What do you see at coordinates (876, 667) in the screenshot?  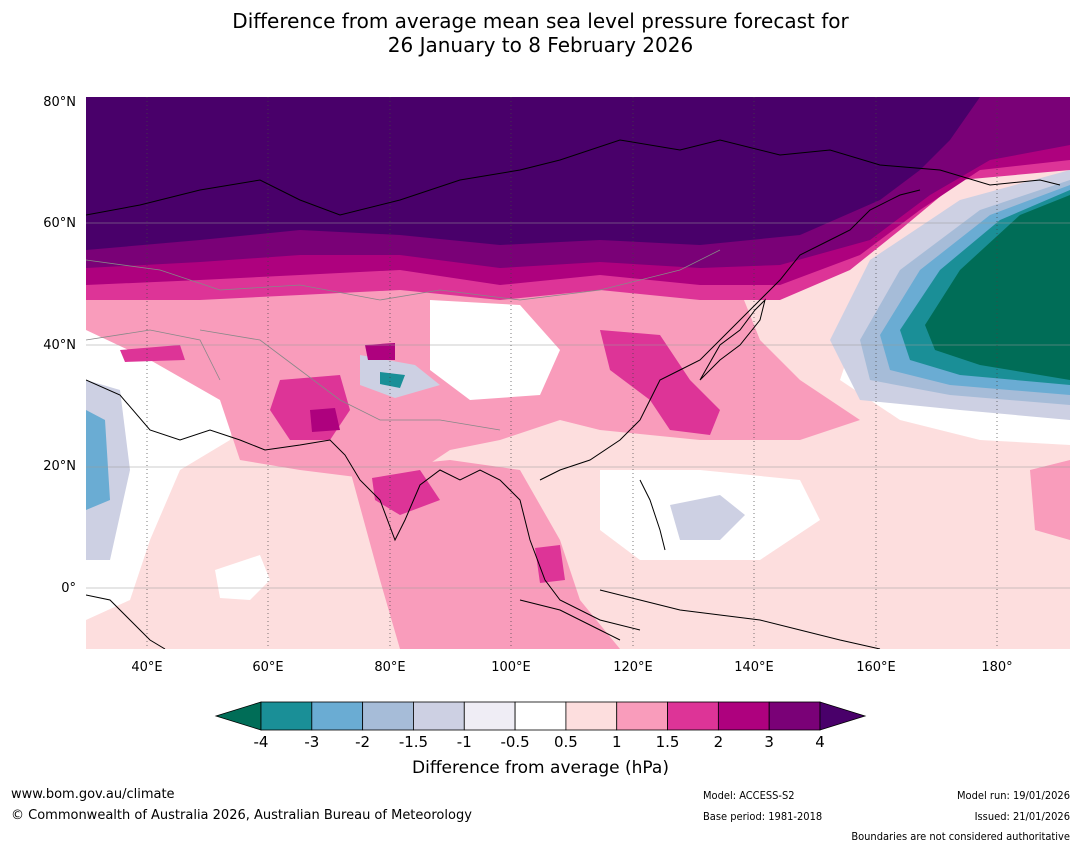 I see `lon-label-160e: 160°E` at bounding box center [876, 667].